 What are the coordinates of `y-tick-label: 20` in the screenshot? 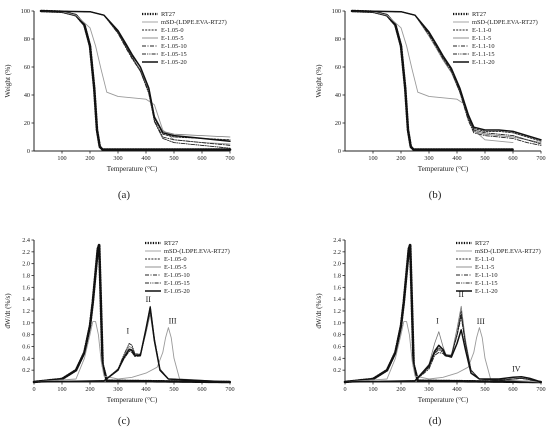 It's located at (27, 123).